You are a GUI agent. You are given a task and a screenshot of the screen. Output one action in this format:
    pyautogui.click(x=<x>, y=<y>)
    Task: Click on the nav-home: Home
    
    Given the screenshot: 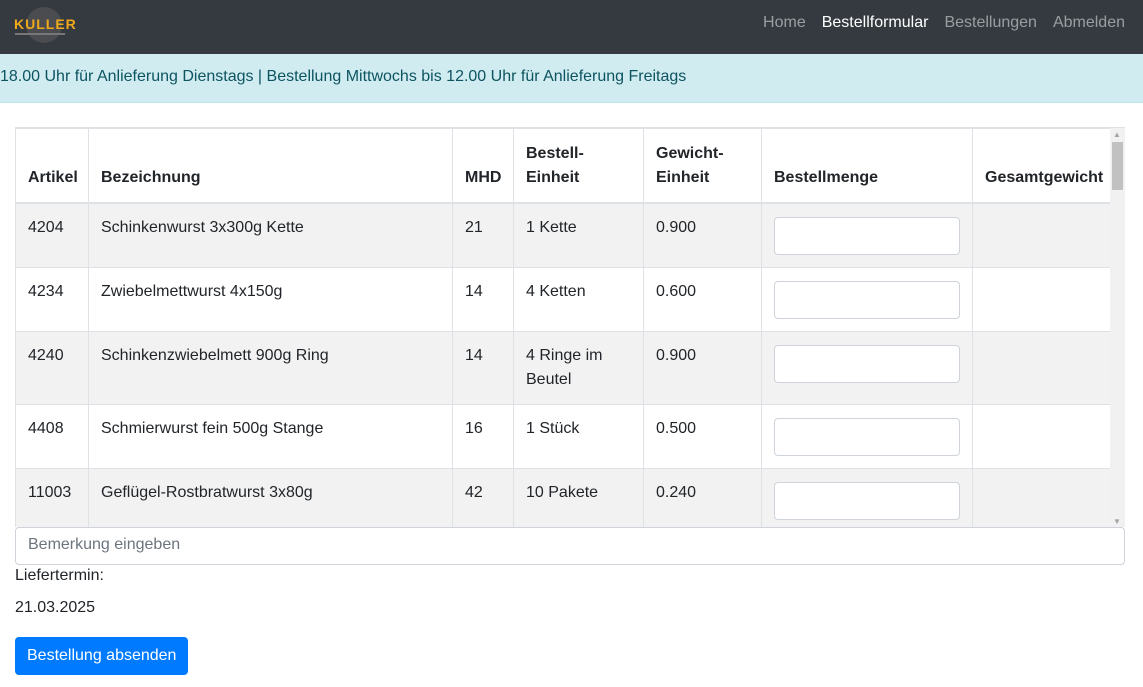 What is the action you would take?
    pyautogui.click(x=784, y=22)
    